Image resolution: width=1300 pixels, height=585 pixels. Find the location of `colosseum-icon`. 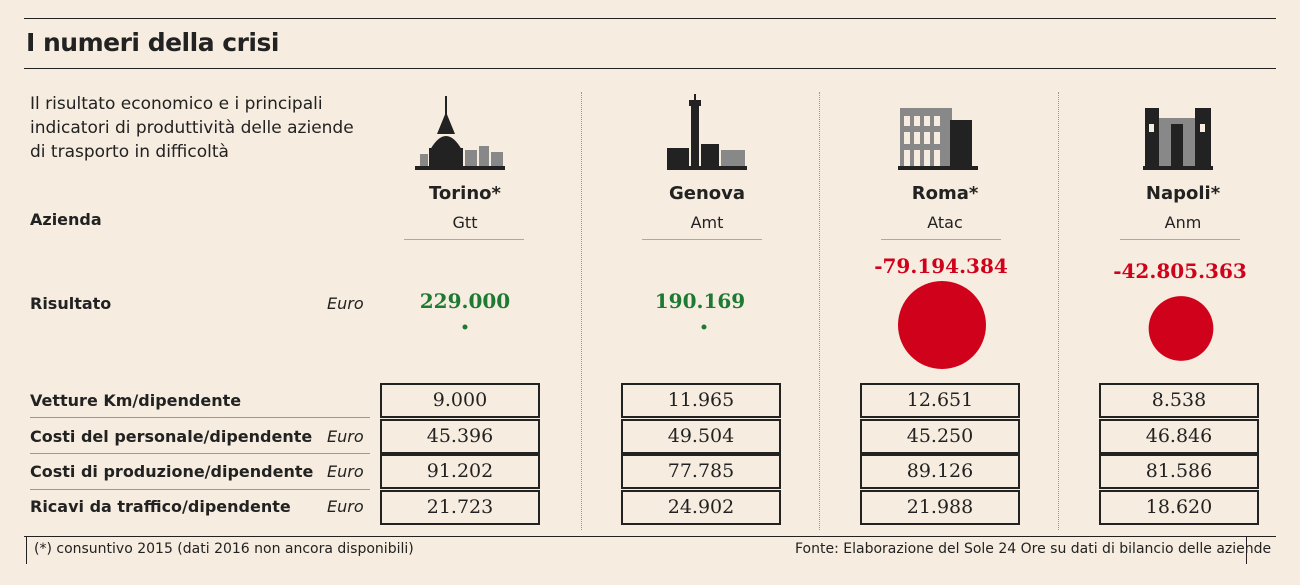

colosseum-icon is located at coordinates (938, 139).